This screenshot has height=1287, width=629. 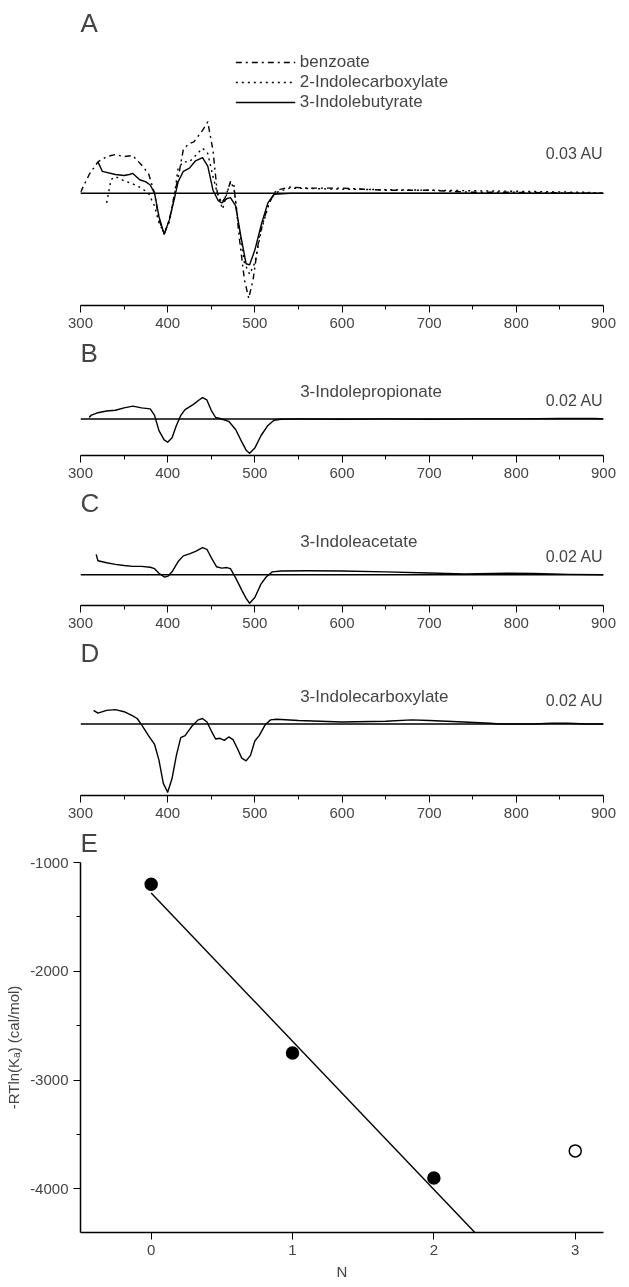 I want to click on y-tick-label: -1000, so click(x=49, y=862).